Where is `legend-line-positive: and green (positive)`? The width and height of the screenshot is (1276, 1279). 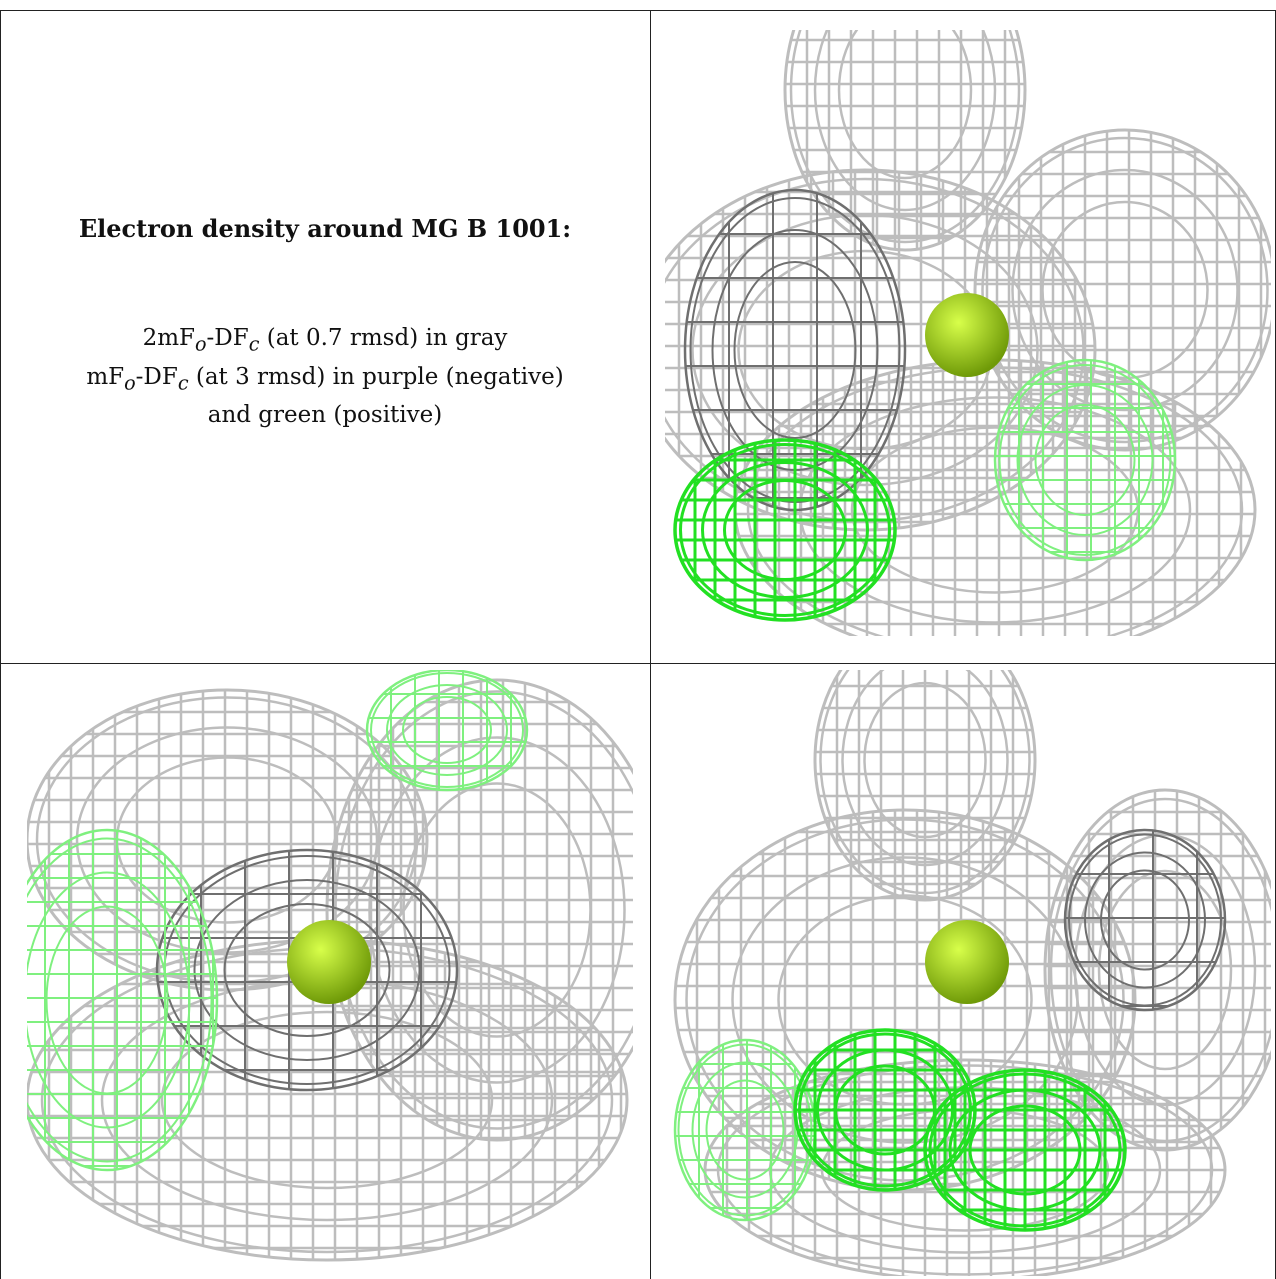
legend-line-positive: and green (positive) is located at coordinates (325, 415).